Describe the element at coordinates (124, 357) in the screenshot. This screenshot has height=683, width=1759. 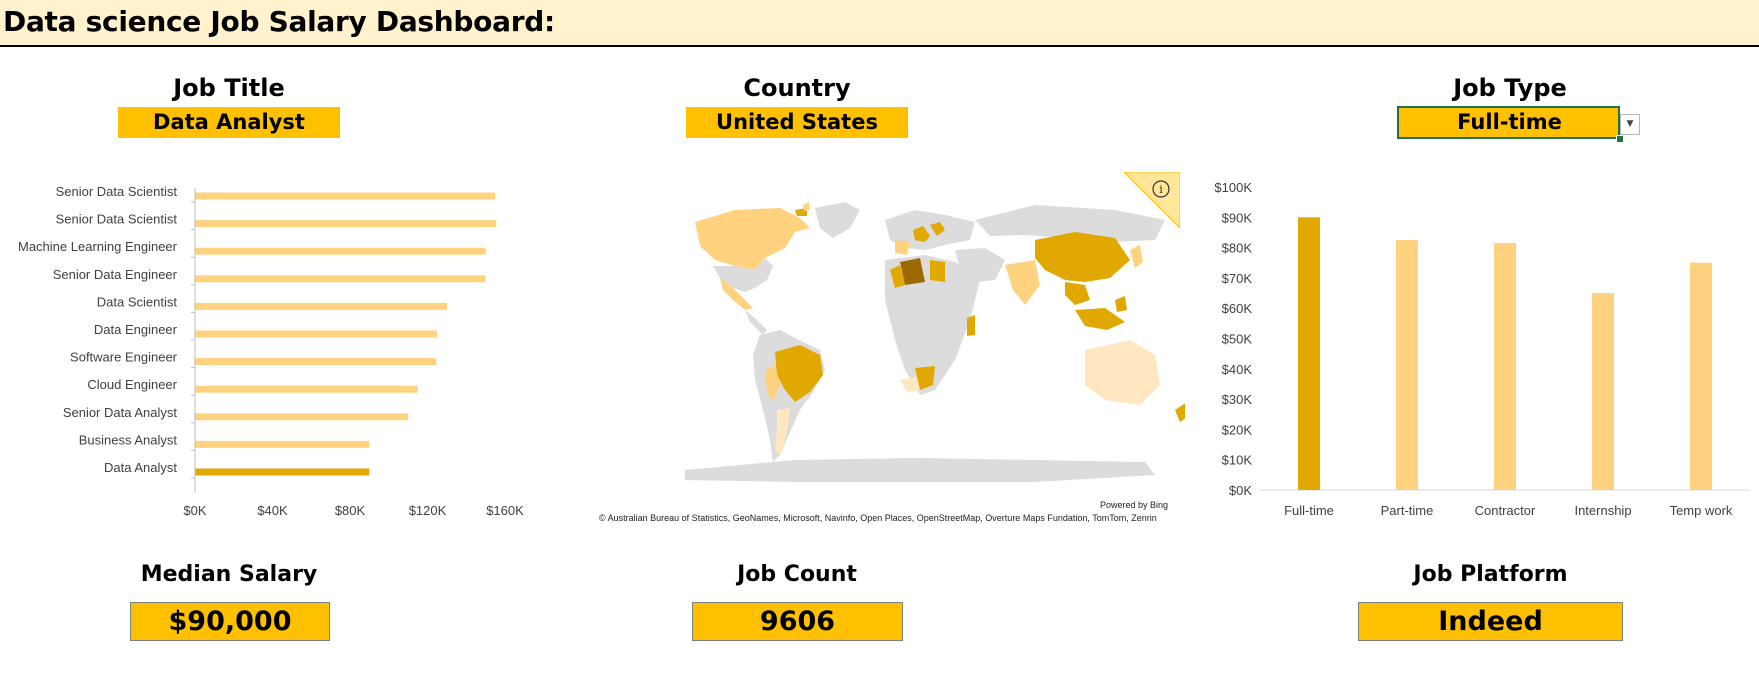
I see `bar-label-6: Software Engineer` at that location.